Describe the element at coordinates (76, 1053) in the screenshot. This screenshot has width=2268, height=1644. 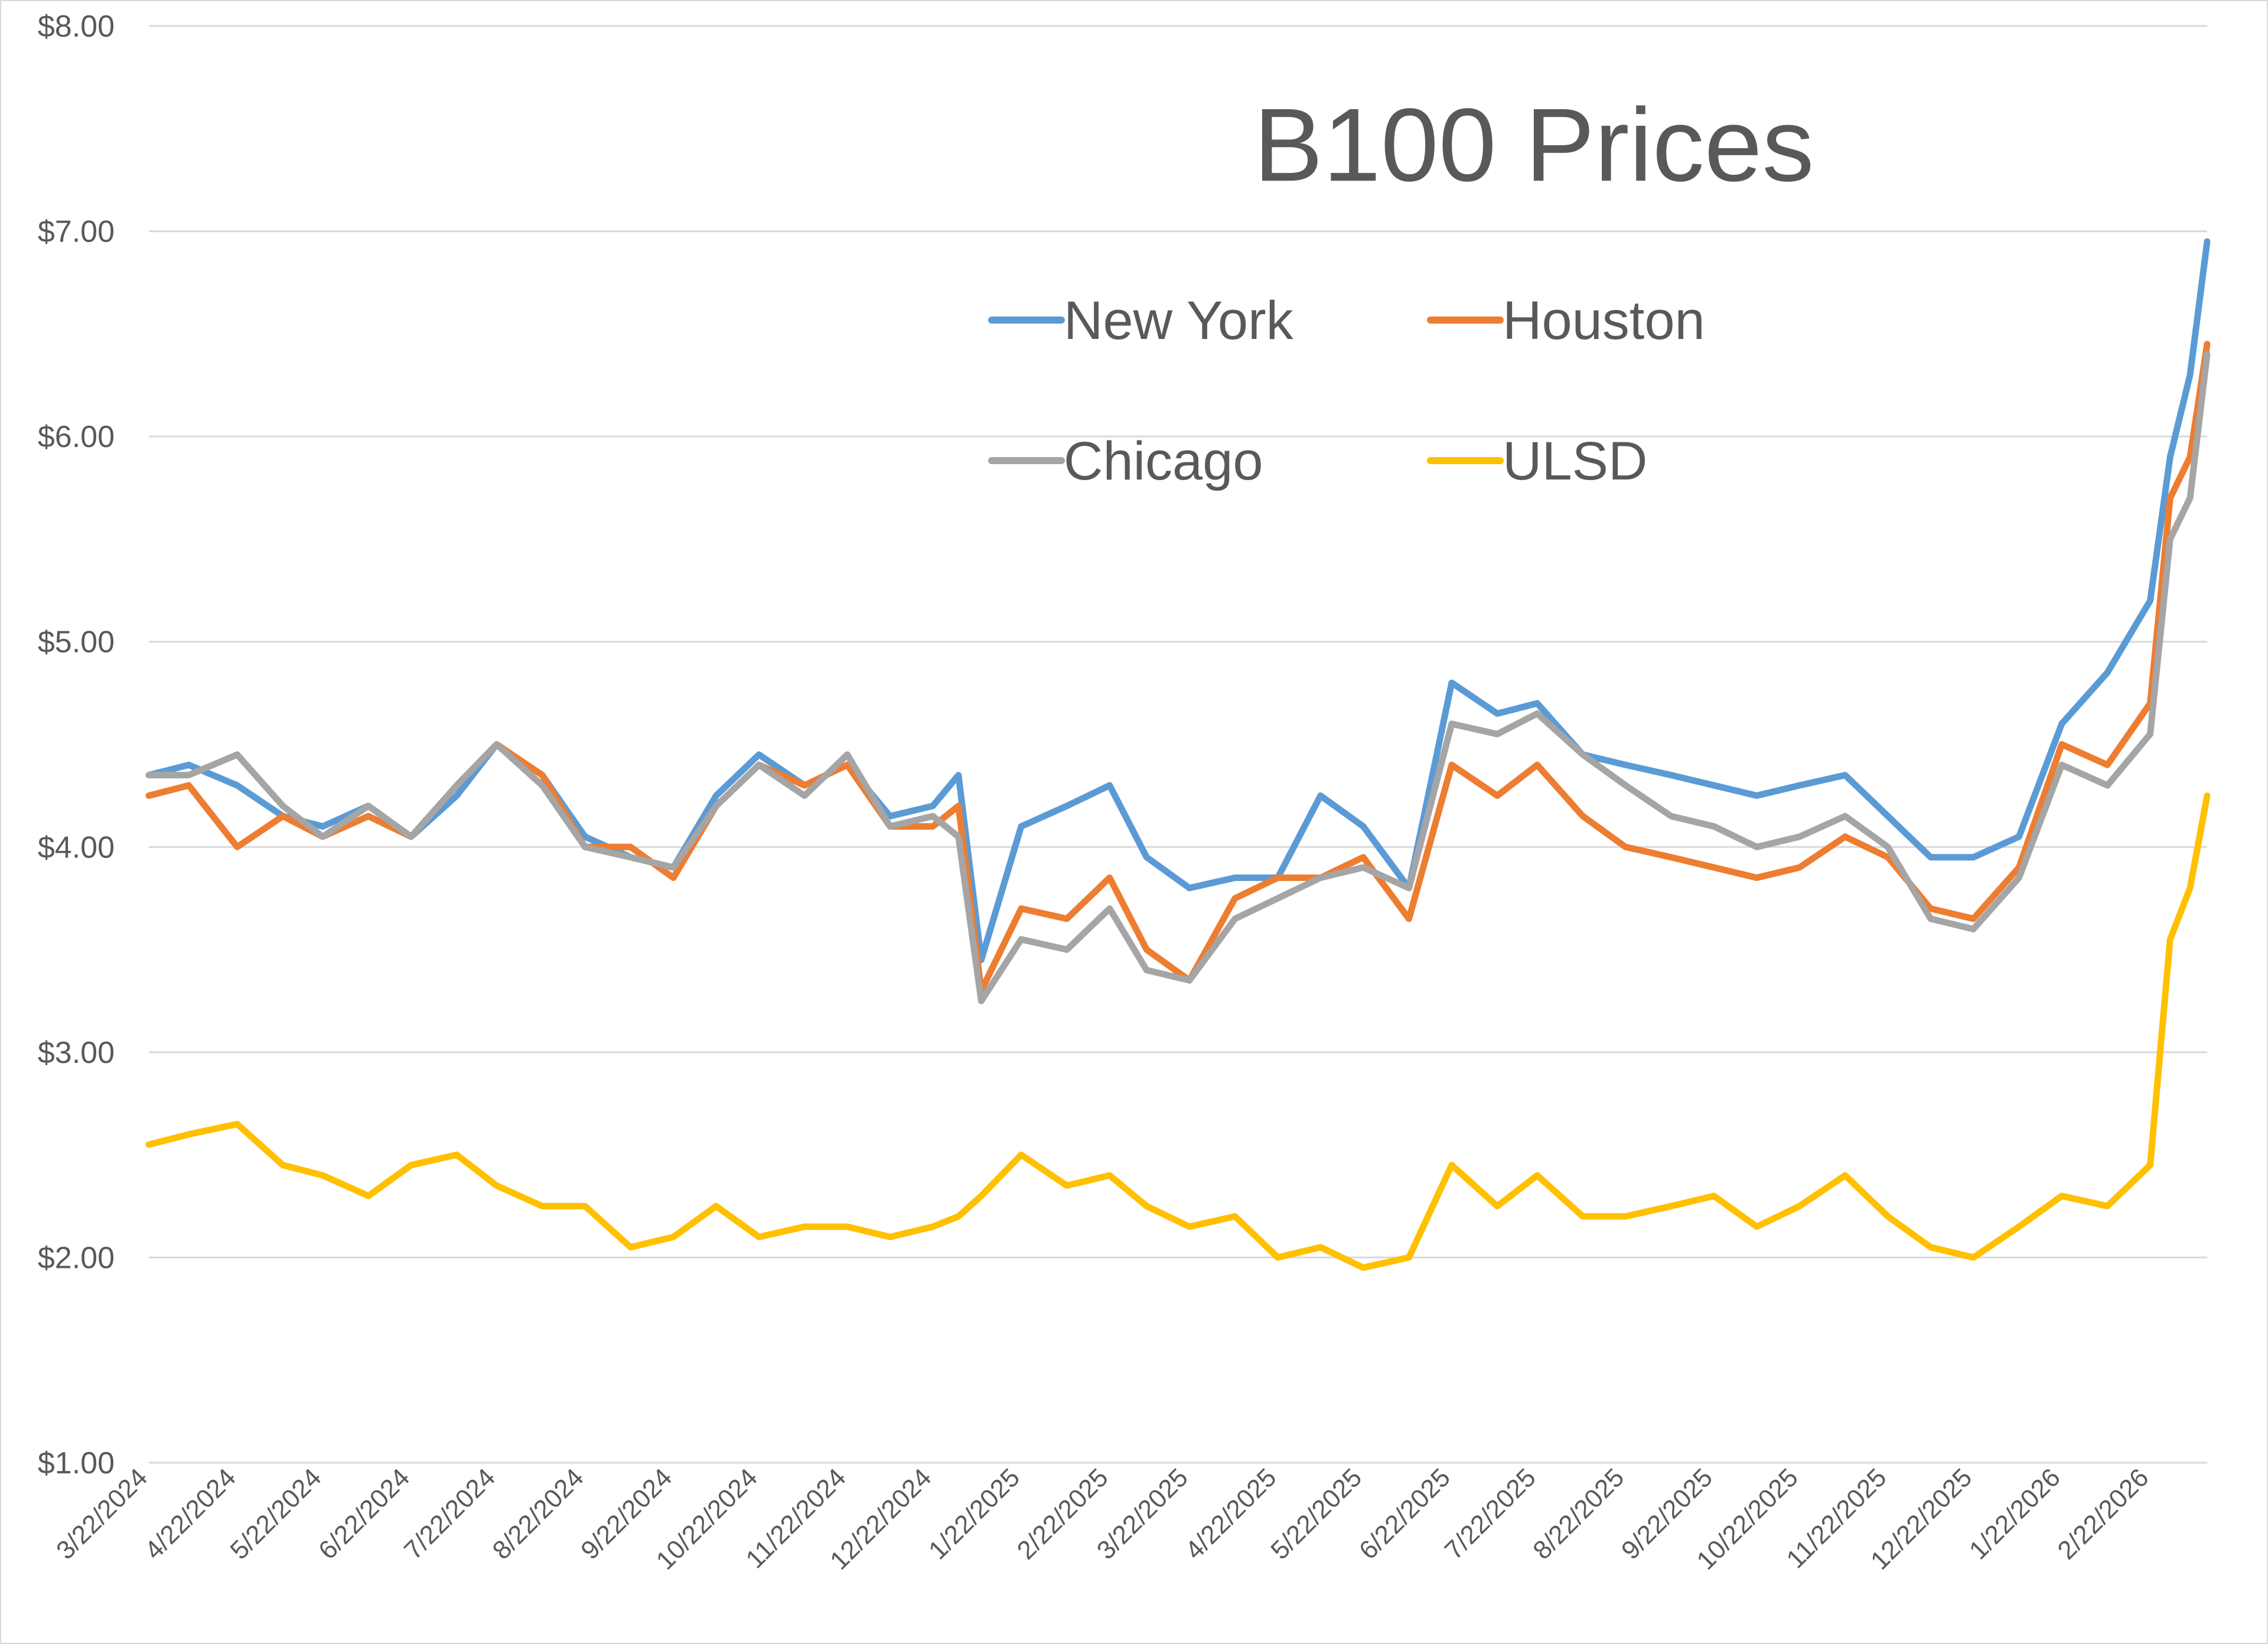
I see `y-tick-label: $3.00` at that location.